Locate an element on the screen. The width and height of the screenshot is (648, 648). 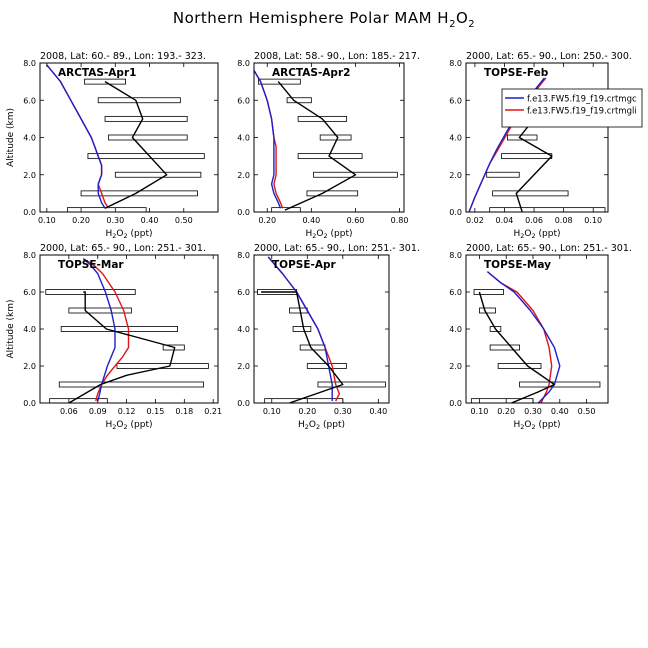
panel-frame is located at coordinates (321, 329).